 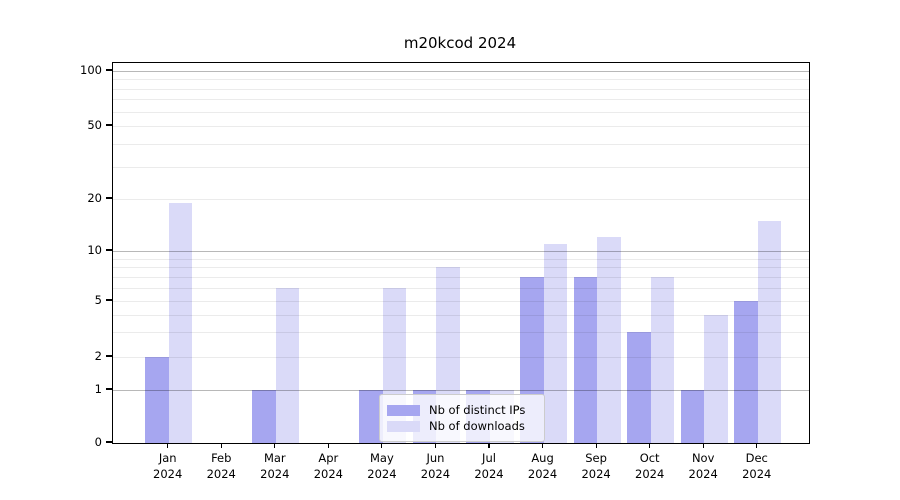 I want to click on legend-item-distinct-ips: Nb of distinct IPs, so click(x=461, y=410).